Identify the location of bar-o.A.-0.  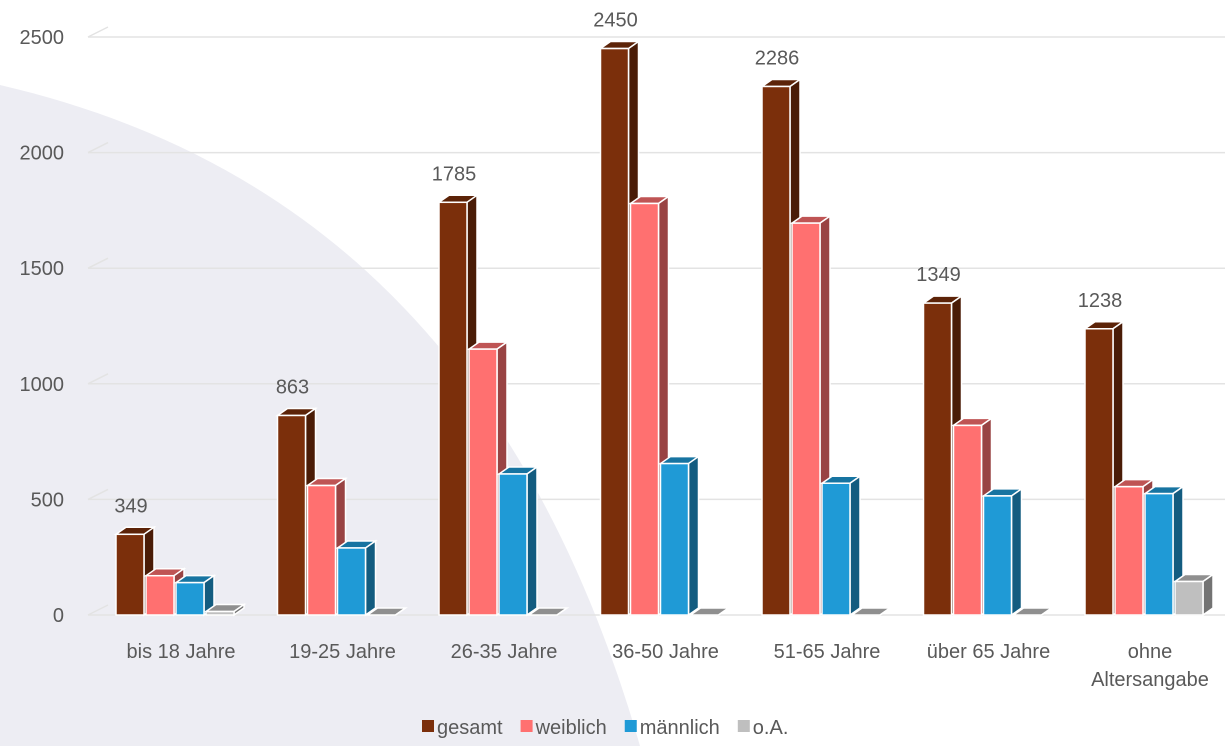
(225, 610).